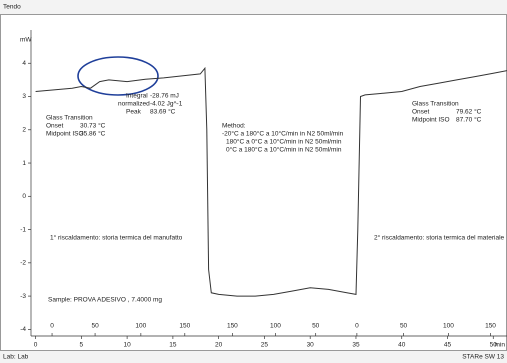 The width and height of the screenshot is (507, 363). What do you see at coordinates (234, 126) in the screenshot?
I see `annotation: Method:` at bounding box center [234, 126].